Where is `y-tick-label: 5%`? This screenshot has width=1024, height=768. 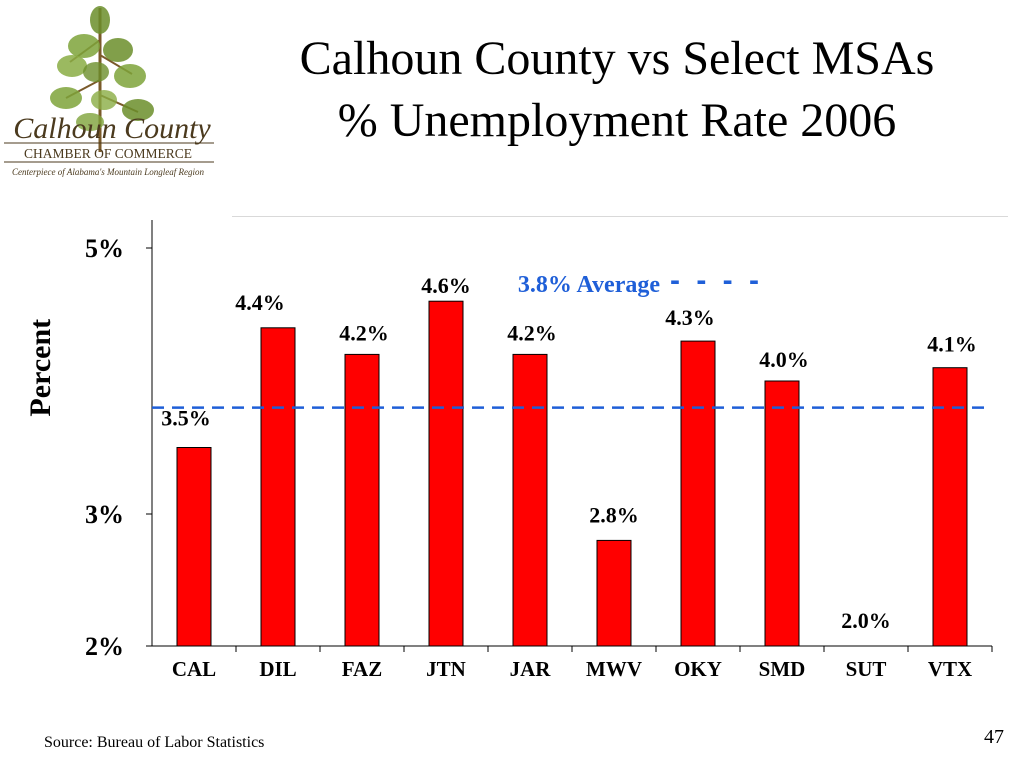 y-tick-label: 5% is located at coordinates (104, 248).